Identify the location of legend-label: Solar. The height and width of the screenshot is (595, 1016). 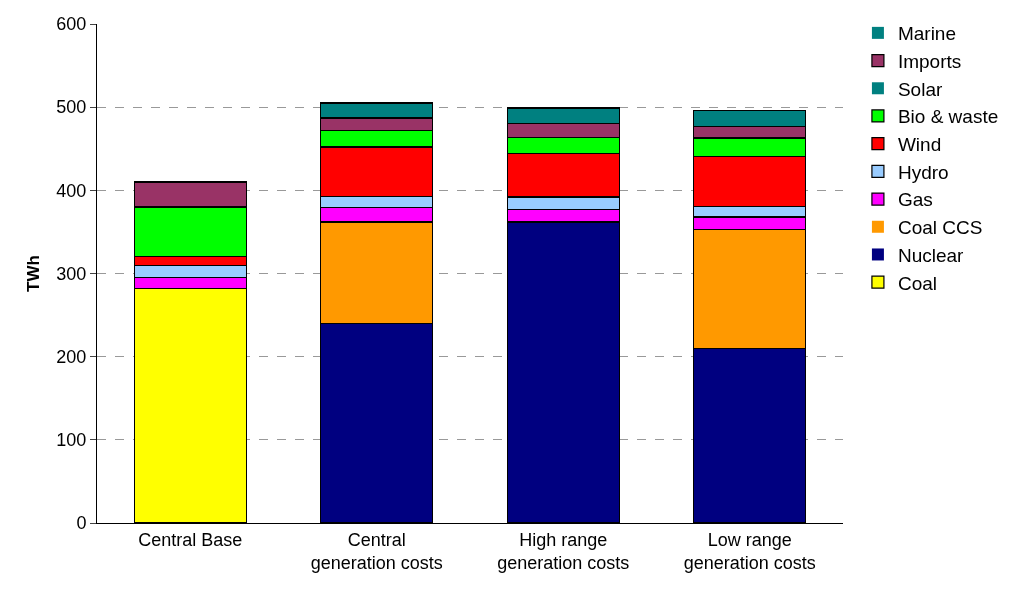
(920, 89).